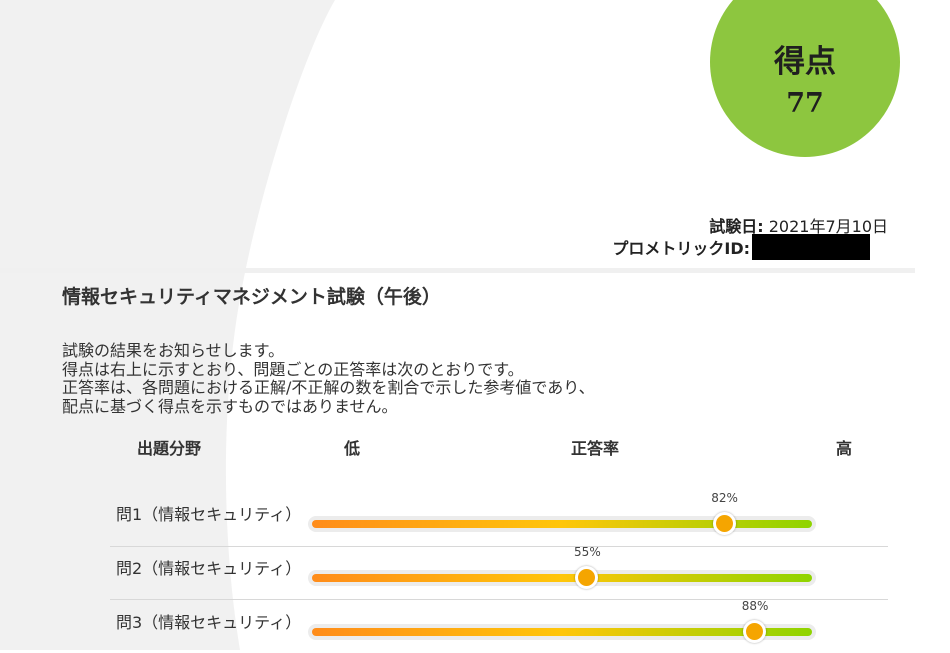 Image resolution: width=950 pixels, height=653 pixels. I want to click on prometric-id: プロメトリックID:, so click(741, 247).